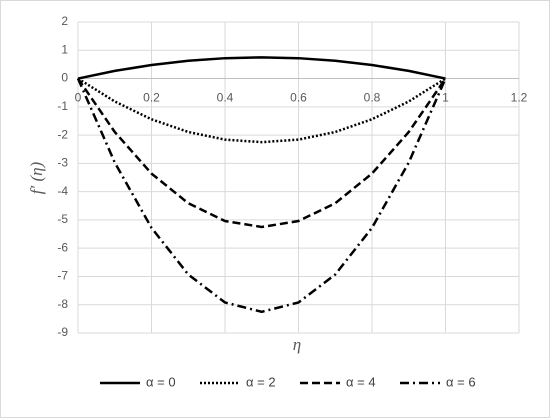 This screenshot has height=418, width=550. What do you see at coordinates (62, 247) in the screenshot?
I see `y-tick-label: -6` at bounding box center [62, 247].